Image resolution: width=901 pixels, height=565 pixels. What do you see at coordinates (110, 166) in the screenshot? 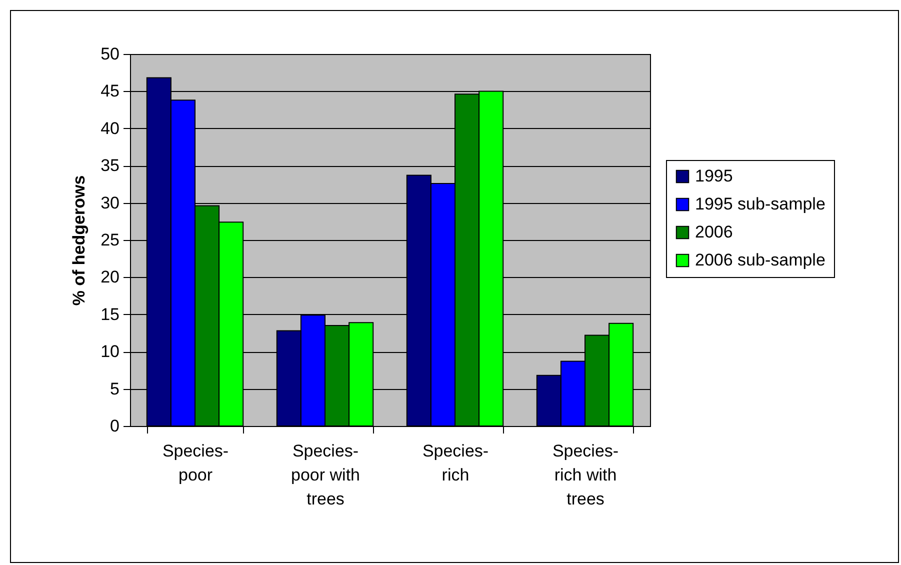
I see `y-tick-label: 35` at bounding box center [110, 166].